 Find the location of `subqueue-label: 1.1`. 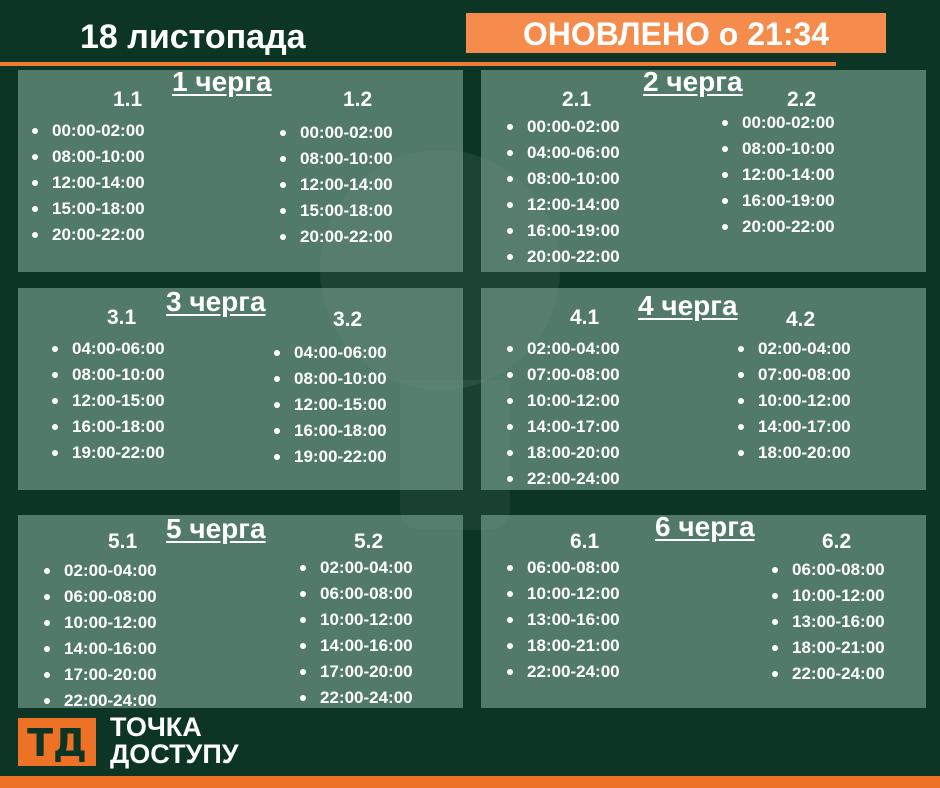

subqueue-label: 1.1 is located at coordinates (128, 99).